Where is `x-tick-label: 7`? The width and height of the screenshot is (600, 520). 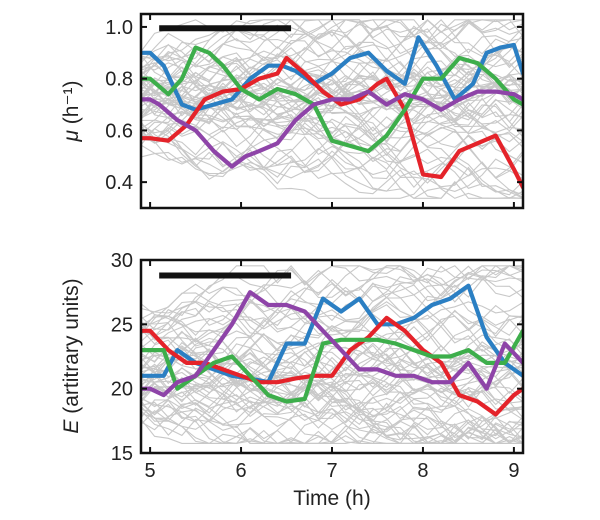 x-tick-label: 7 is located at coordinates (331, 471).